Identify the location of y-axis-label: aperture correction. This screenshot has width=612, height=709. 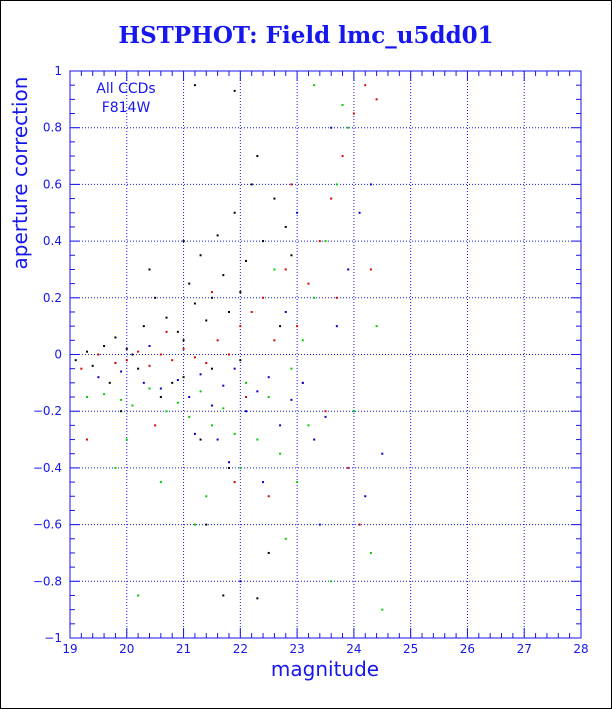
(20, 173).